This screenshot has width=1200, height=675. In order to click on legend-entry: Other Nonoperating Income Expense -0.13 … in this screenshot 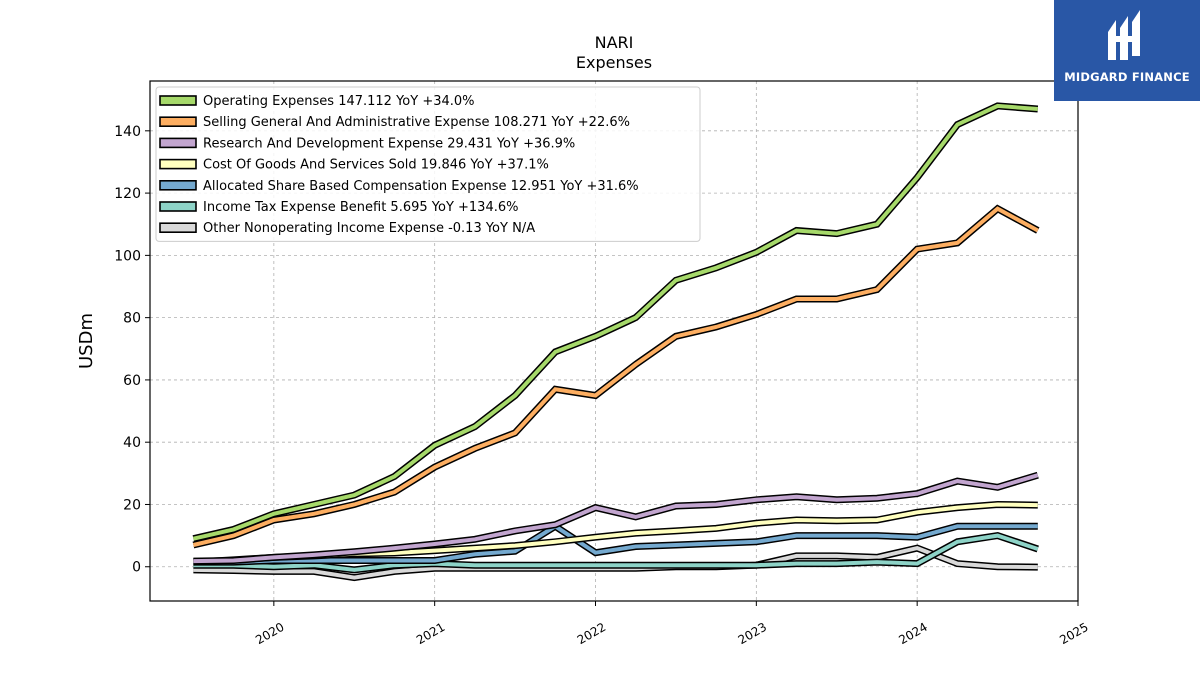, I will do `click(369, 228)`.